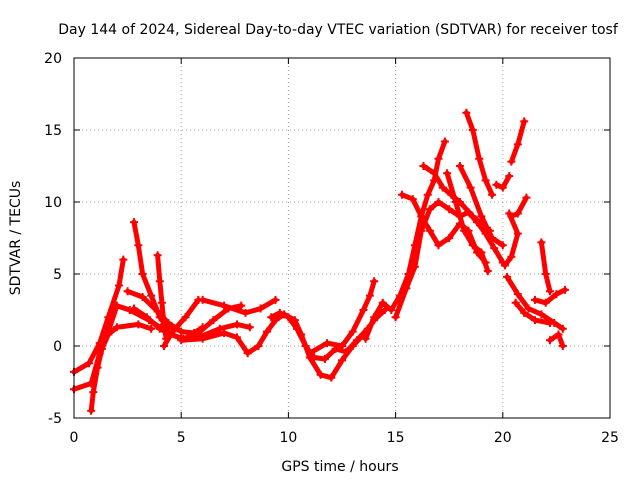 The image size is (640, 480). Describe the element at coordinates (53, 131) in the screenshot. I see `y-tick-label: 15` at that location.